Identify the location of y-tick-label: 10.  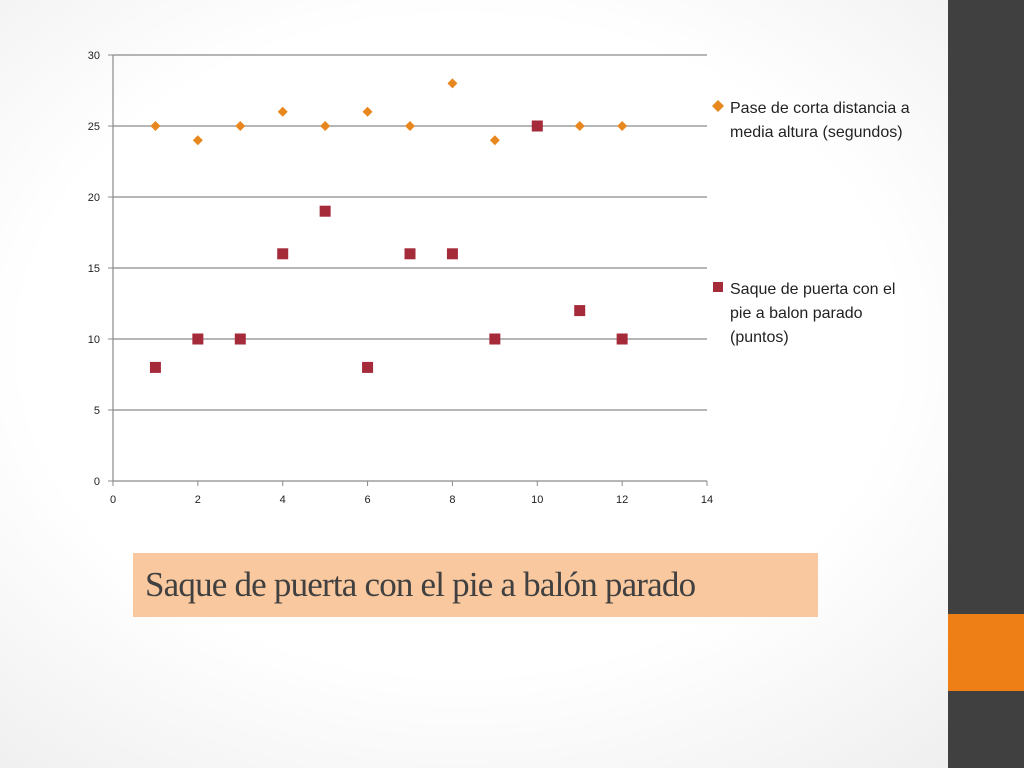
(94, 340).